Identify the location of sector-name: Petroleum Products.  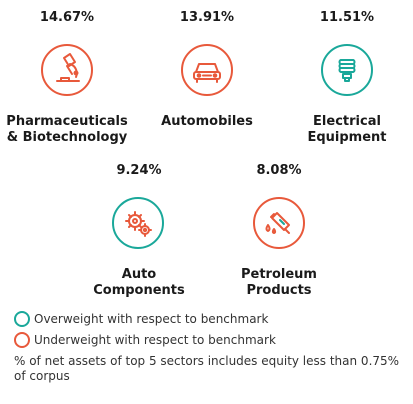
(279, 283).